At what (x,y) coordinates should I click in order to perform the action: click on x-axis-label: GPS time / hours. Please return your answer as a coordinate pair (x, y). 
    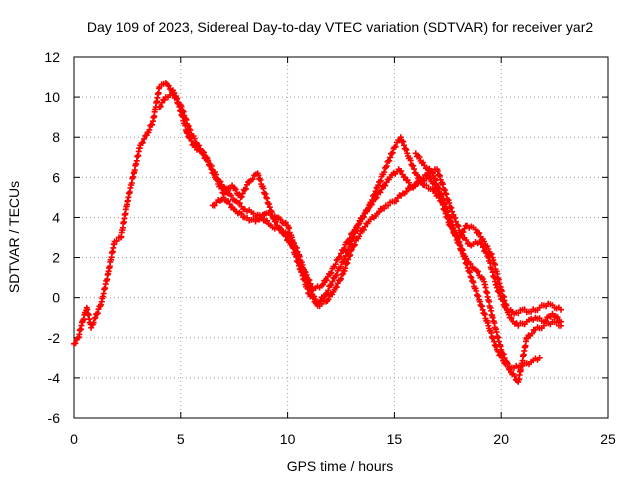
    Looking at the image, I should click on (340, 466).